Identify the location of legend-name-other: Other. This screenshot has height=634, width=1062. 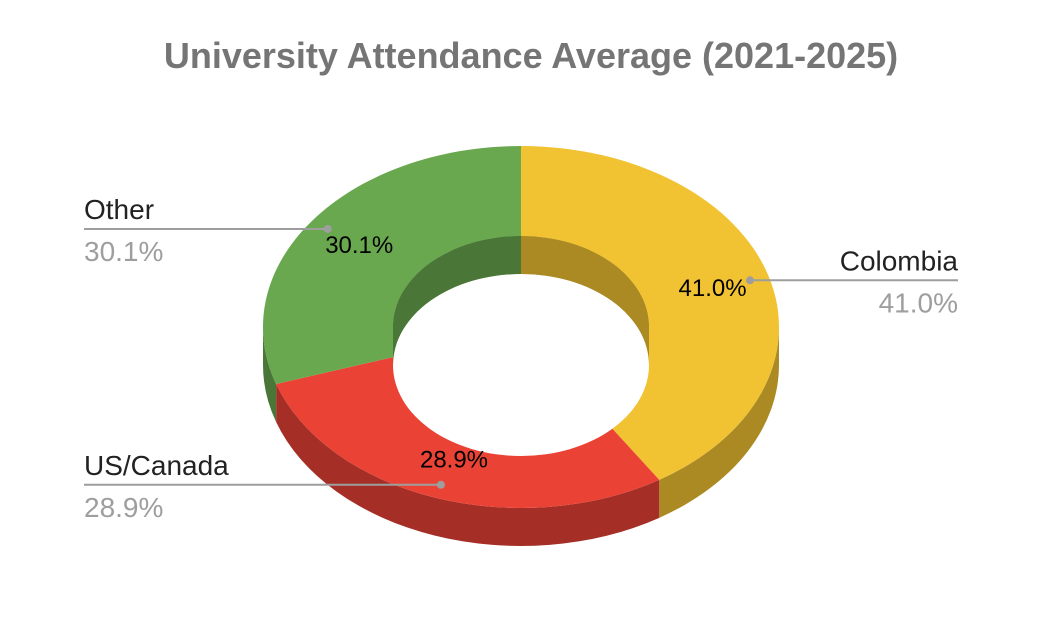
(119, 209).